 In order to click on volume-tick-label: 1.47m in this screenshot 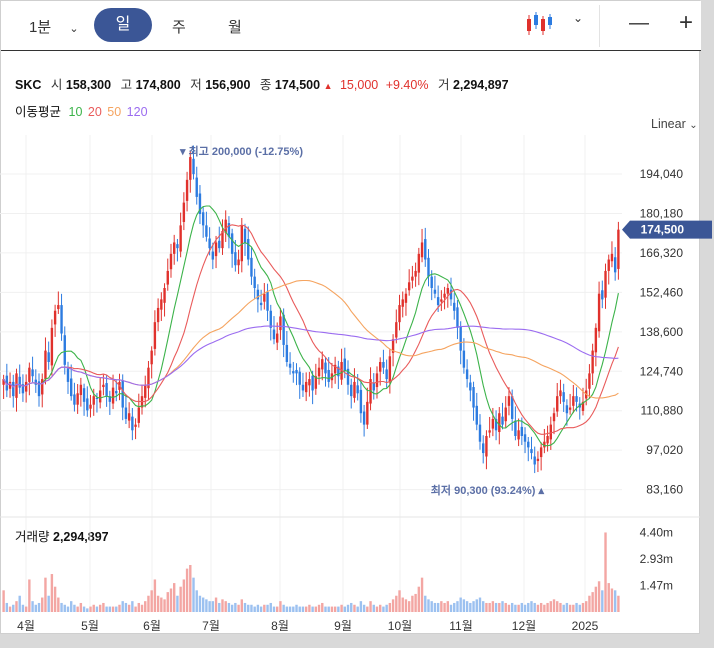, I will do `click(656, 585)`.